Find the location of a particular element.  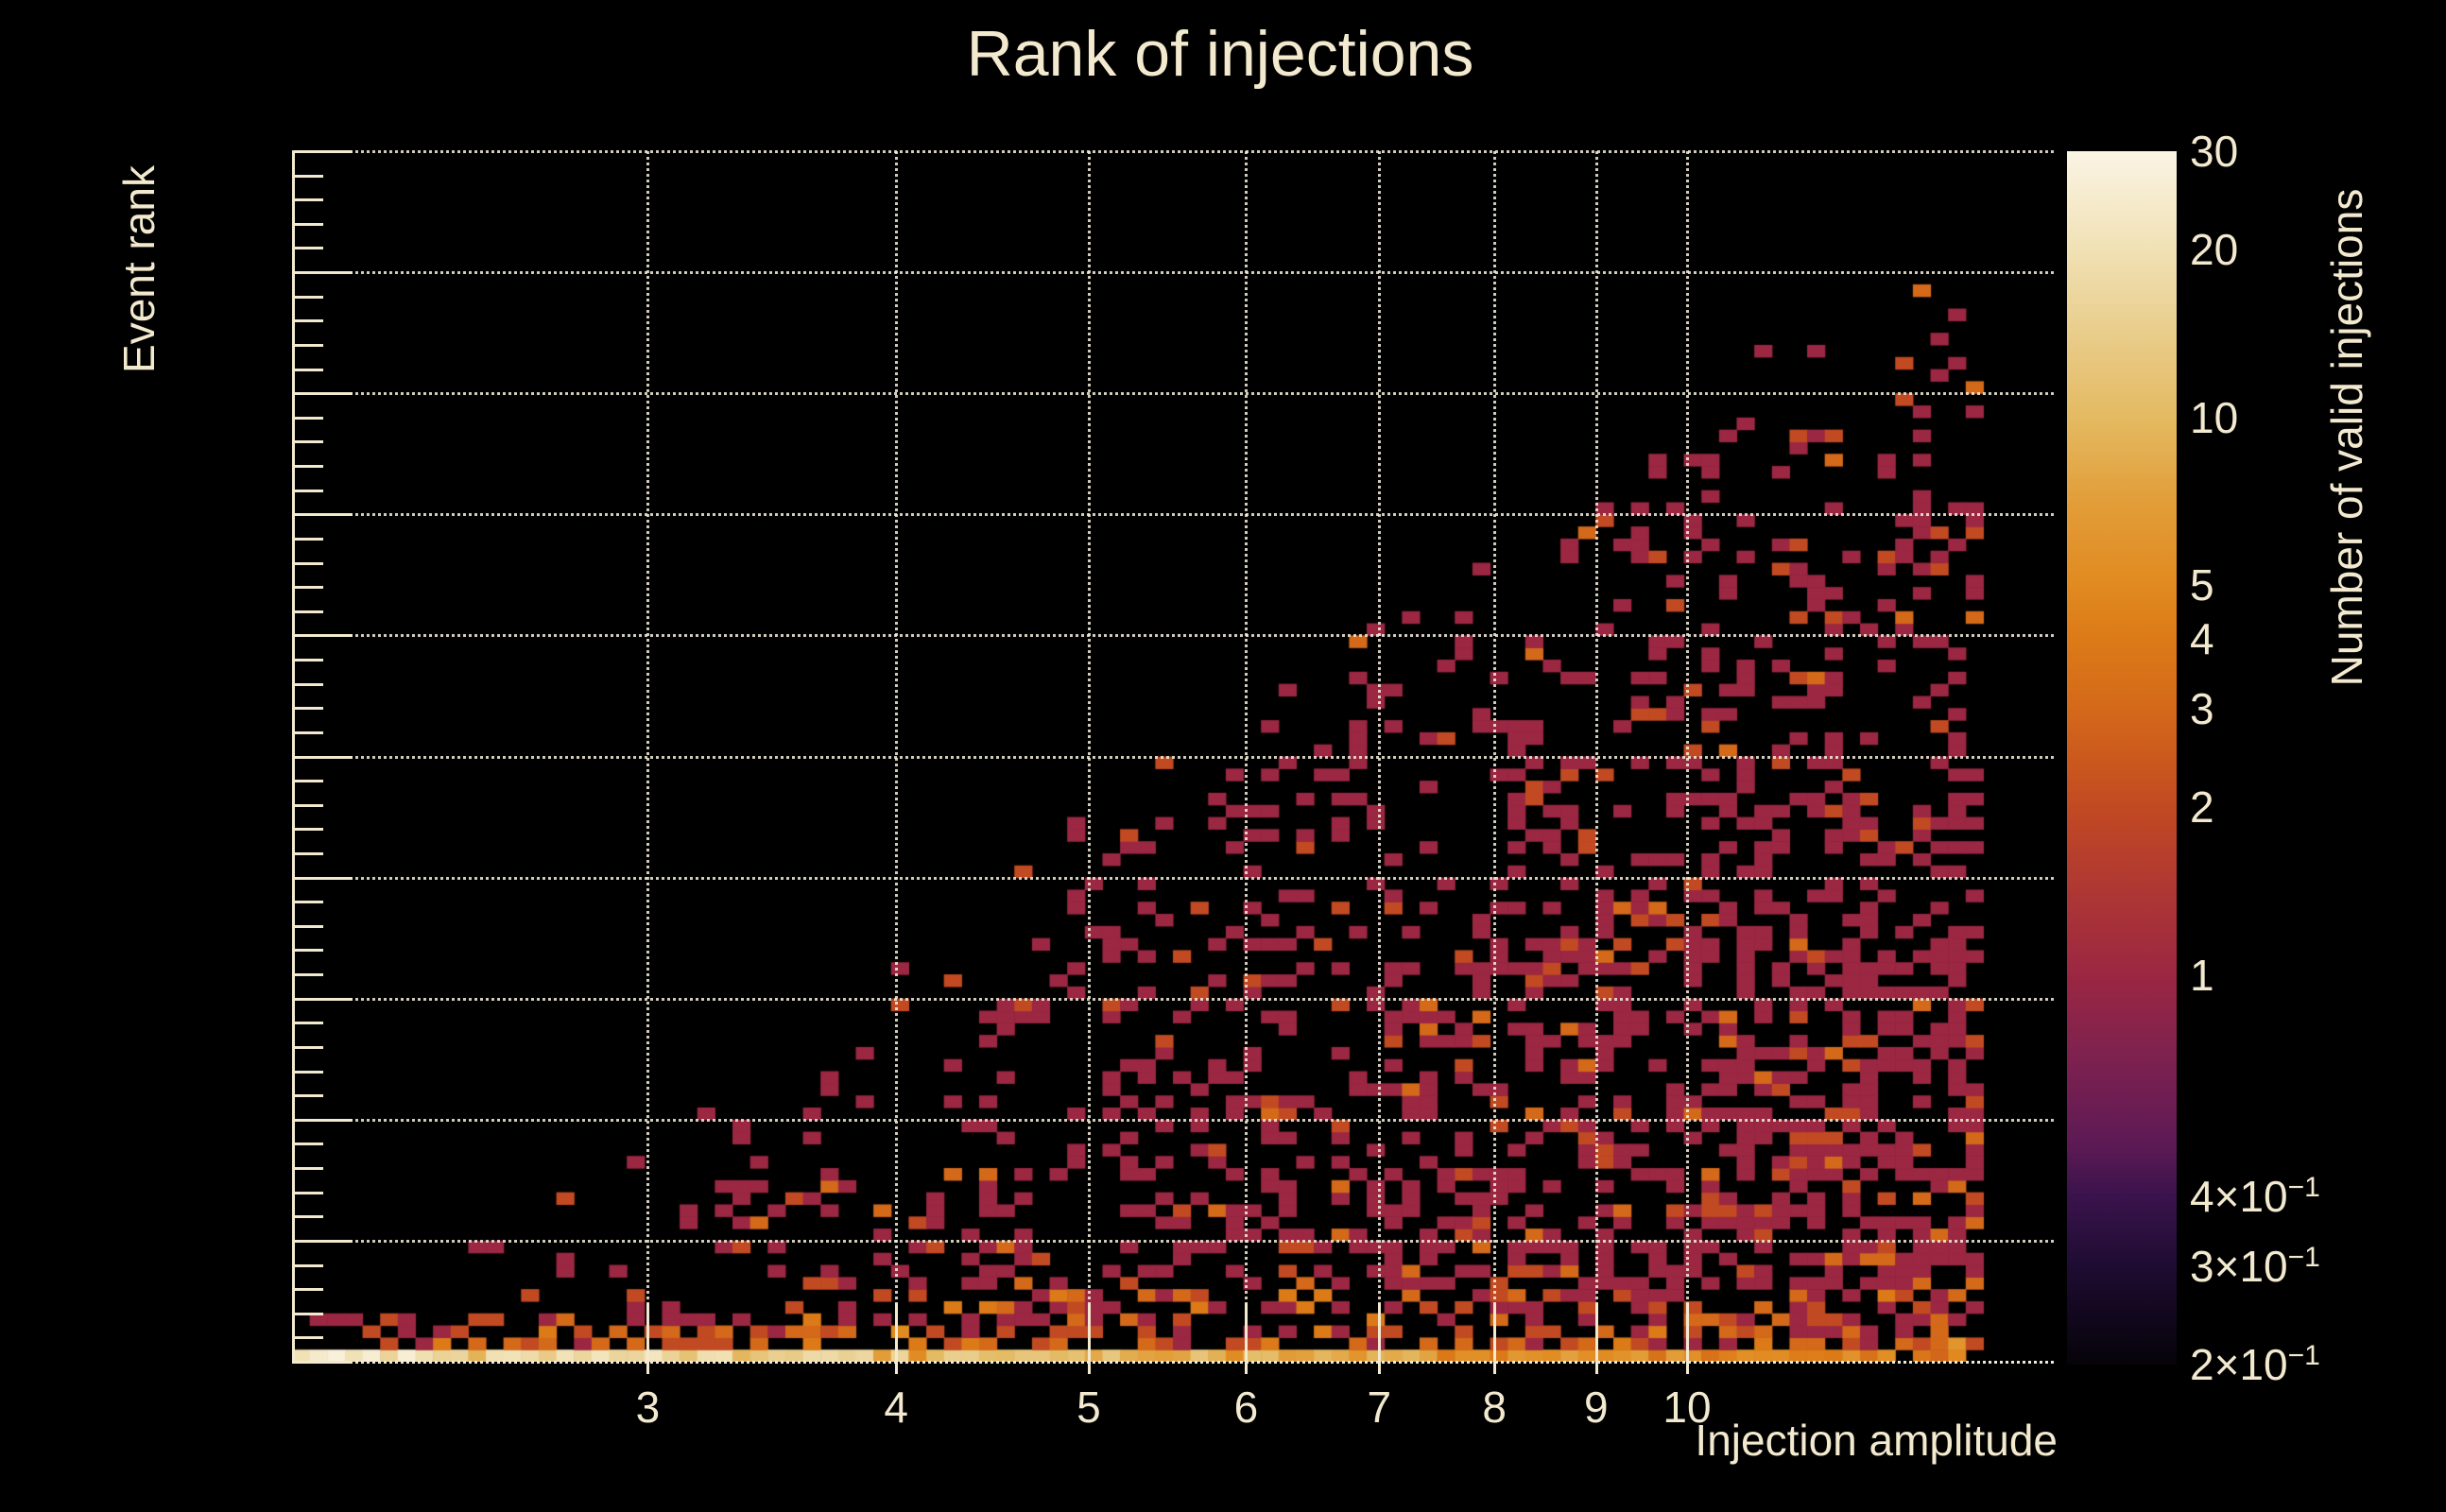

x-axis-title: Injection amplitude is located at coordinates (1876, 1440).